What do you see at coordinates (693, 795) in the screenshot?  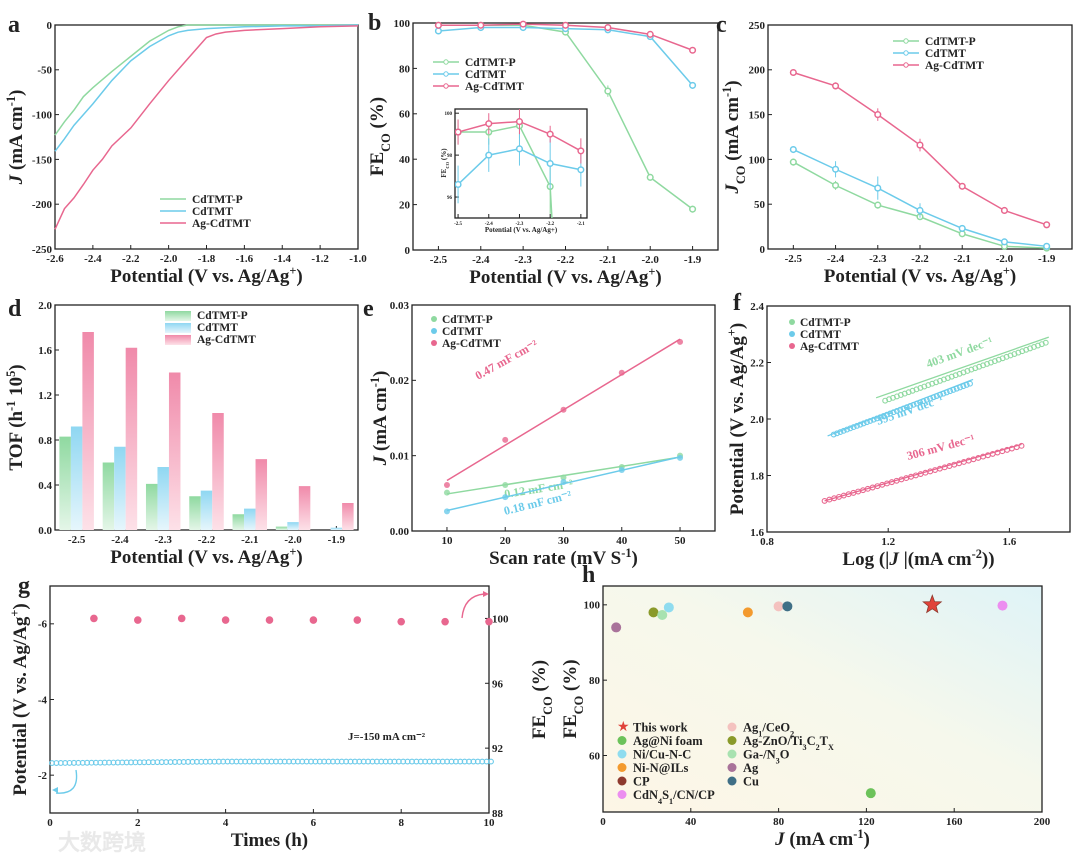 I see `legend-label-part: /CN/CP` at bounding box center [693, 795].